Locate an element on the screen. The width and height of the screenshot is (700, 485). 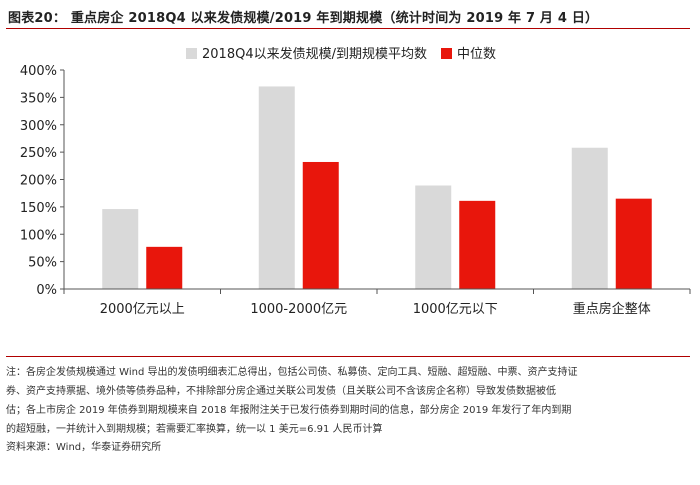
legend-label: 中位数 is located at coordinates (476, 54).